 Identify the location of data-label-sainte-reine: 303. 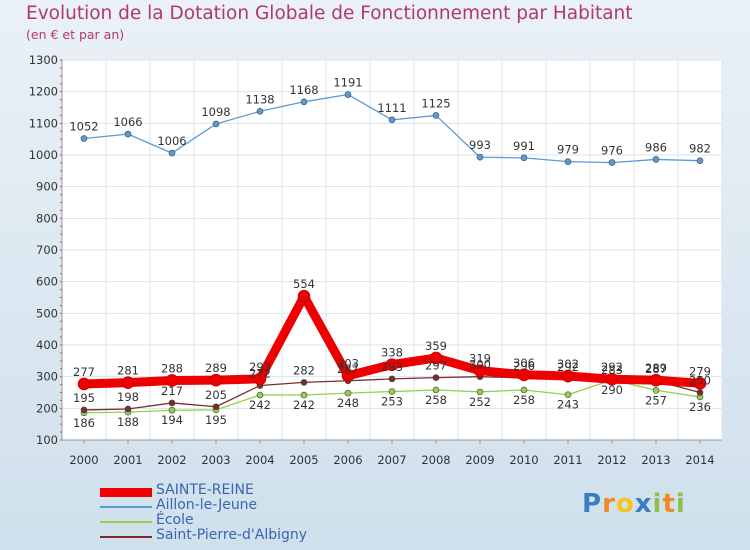
(348, 364).